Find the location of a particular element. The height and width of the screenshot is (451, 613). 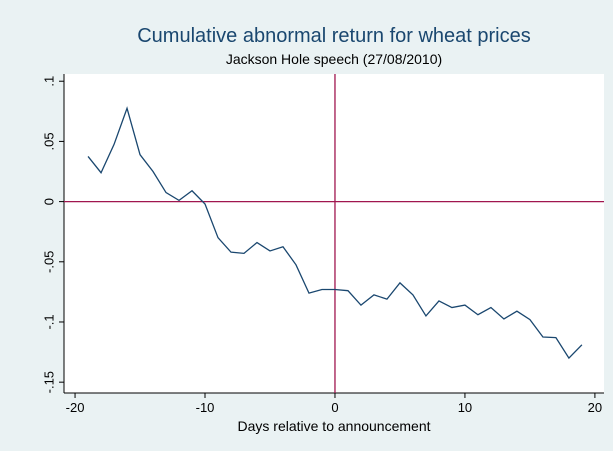

x-tick-label: 10 is located at coordinates (465, 407).